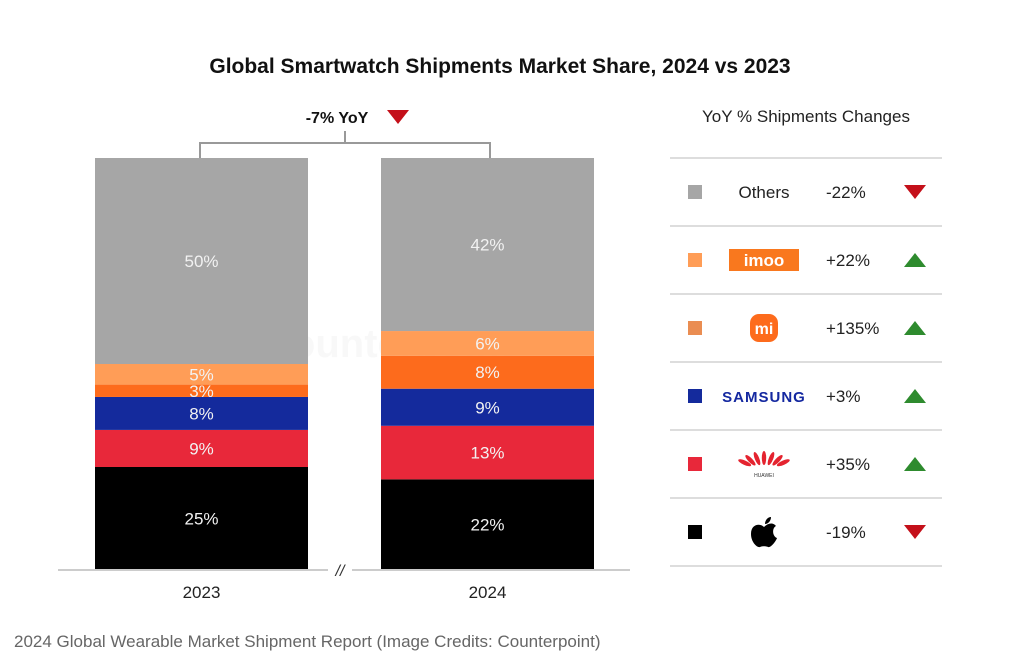  I want to click on bar-segment-samsung-2023, so click(201, 413).